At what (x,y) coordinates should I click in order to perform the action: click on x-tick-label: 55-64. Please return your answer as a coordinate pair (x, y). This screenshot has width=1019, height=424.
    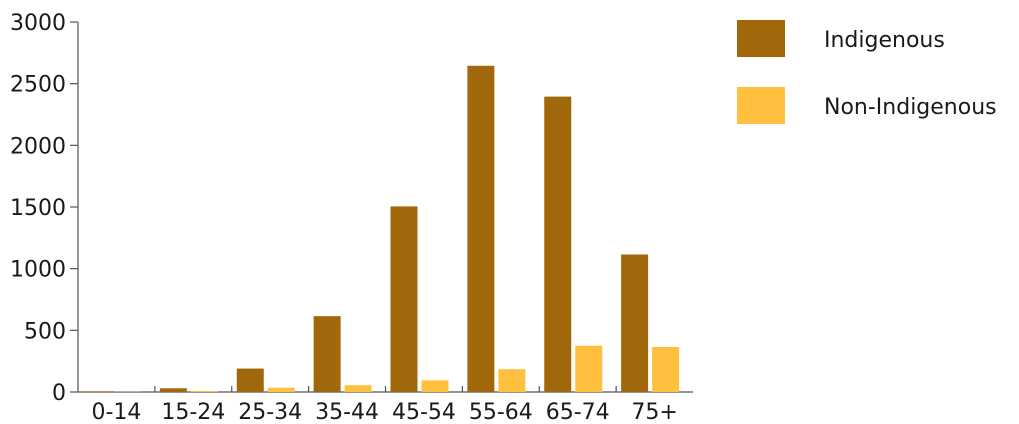
    Looking at the image, I should click on (501, 412).